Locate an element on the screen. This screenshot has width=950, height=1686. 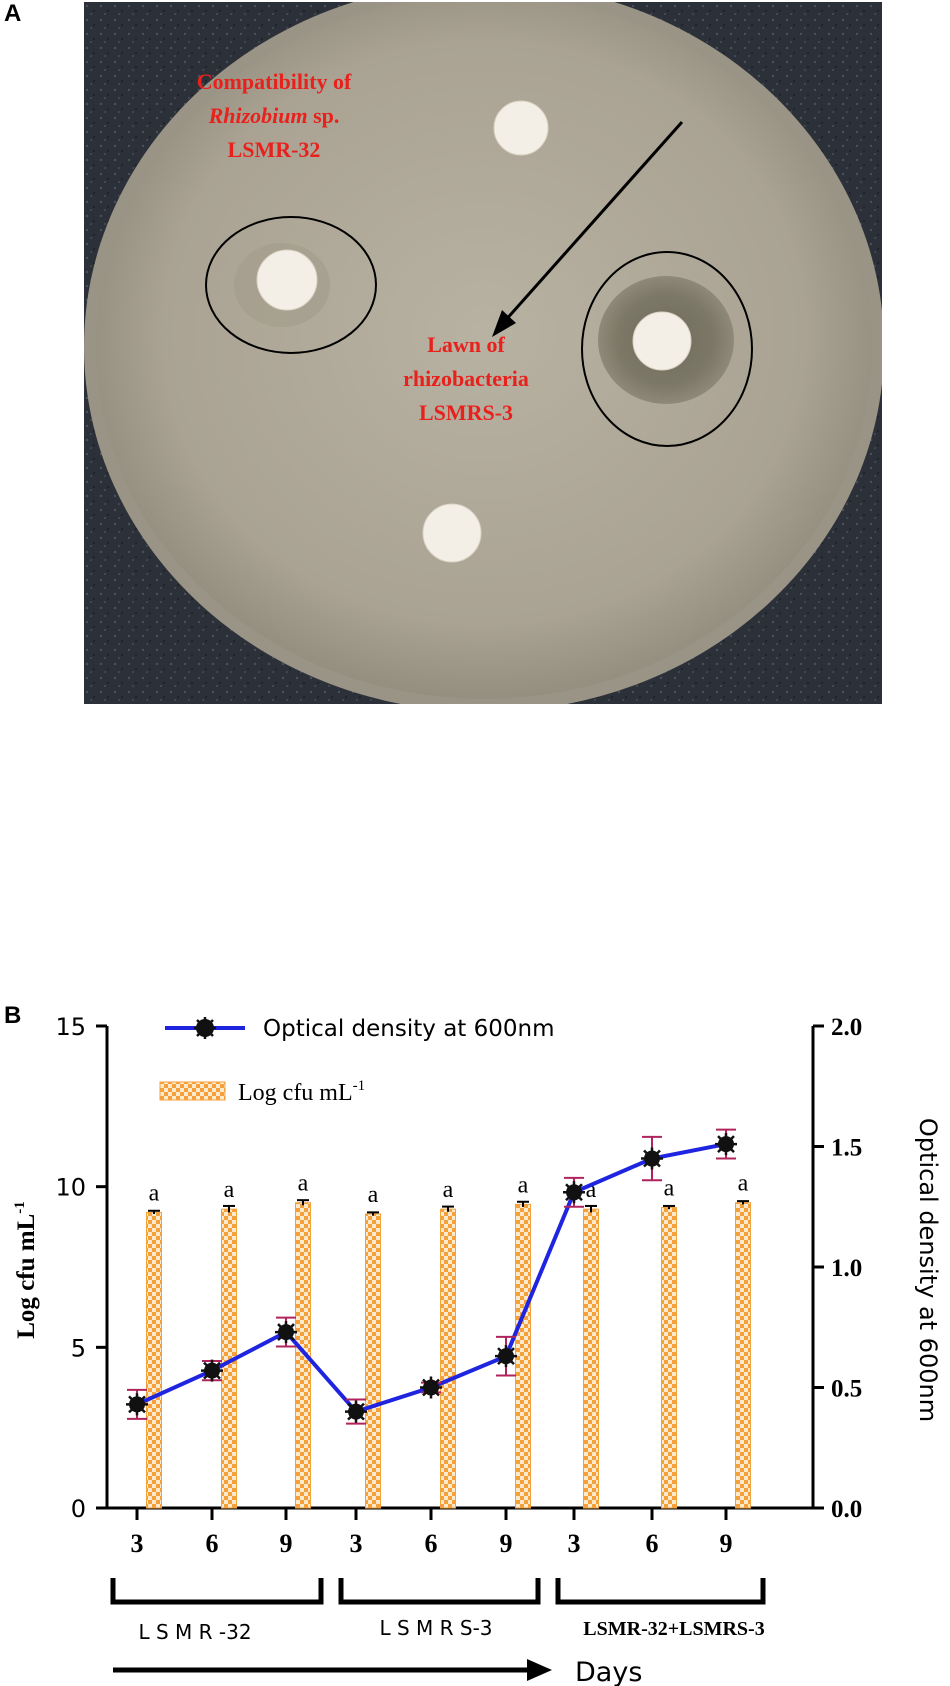
right-tick-label-0: 0.0 is located at coordinates (846, 1509).